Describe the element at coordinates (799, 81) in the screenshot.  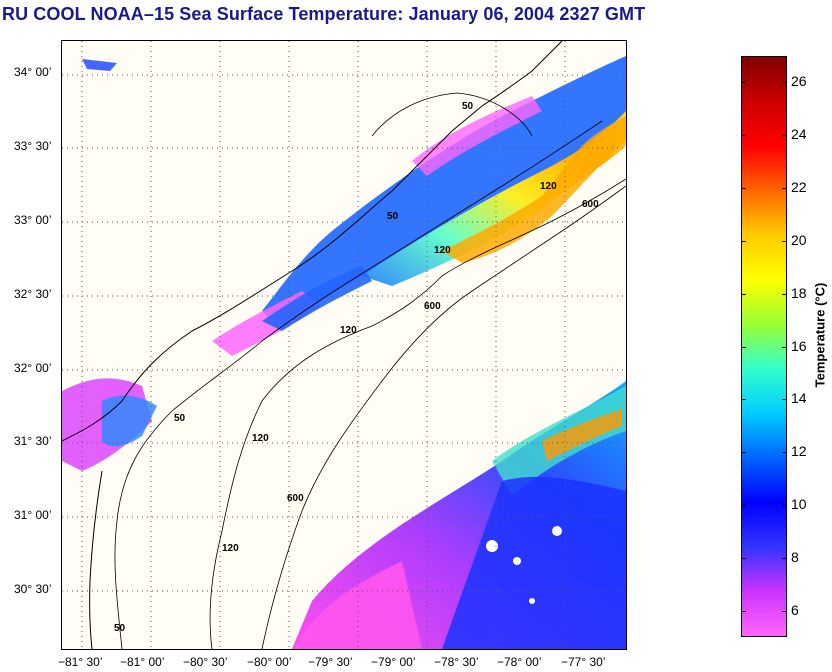
I see `colorbar-tick-label: 26` at that location.